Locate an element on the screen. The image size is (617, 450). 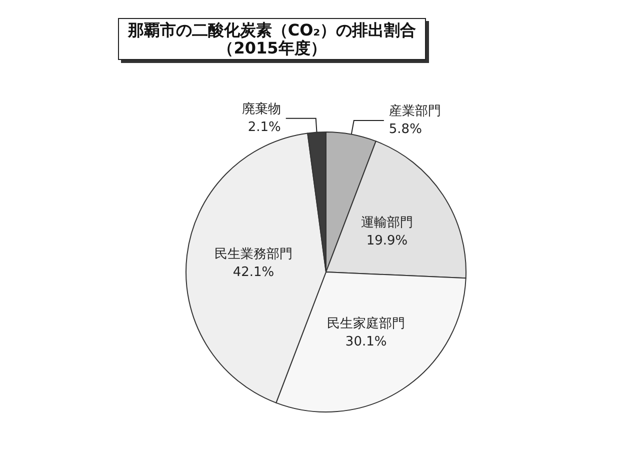
chart-title: 那覇市の二酸化炭素（CO₂）の排出割合 is located at coordinates (271, 30).